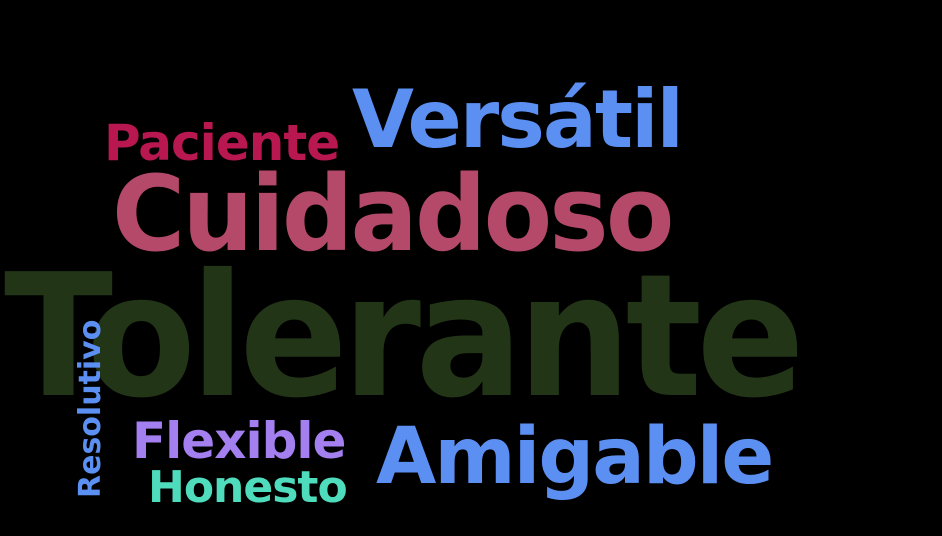 The image size is (942, 536). Describe the element at coordinates (239, 441) in the screenshot. I see `word-flexible: Flexible` at that location.